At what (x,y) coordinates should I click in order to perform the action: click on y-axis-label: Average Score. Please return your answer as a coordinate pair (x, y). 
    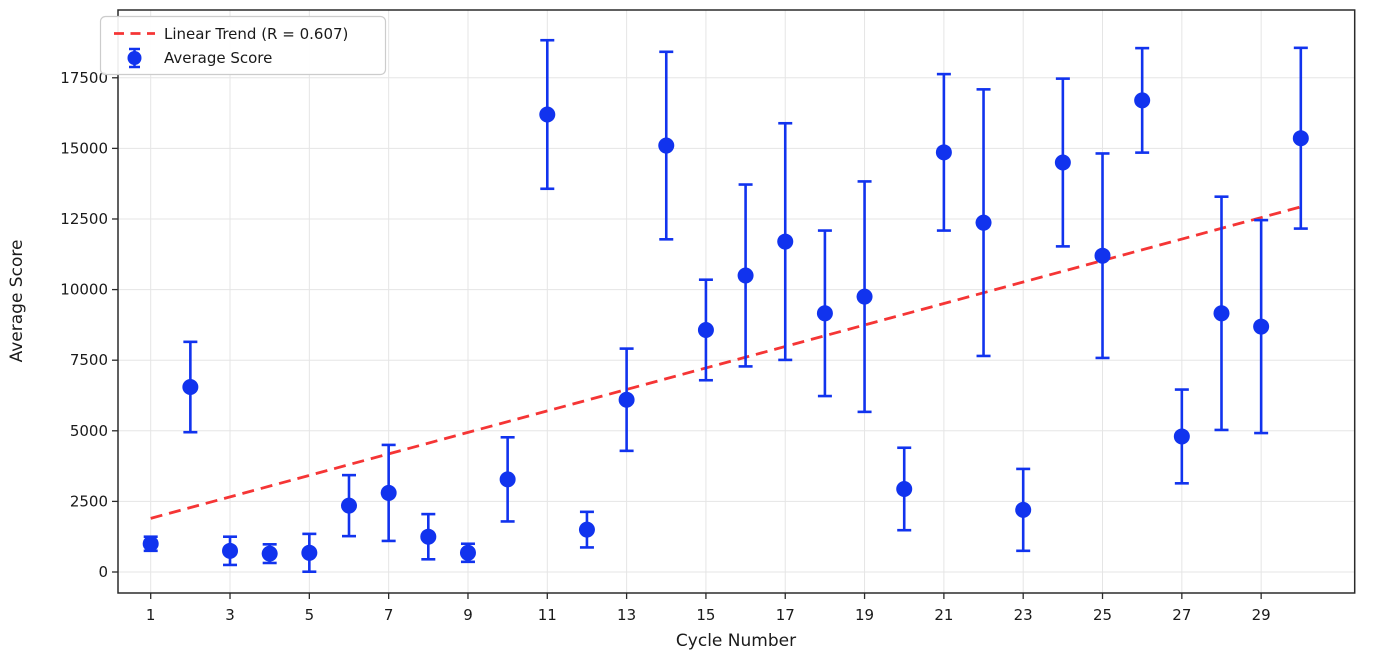
    Looking at the image, I should click on (17, 301).